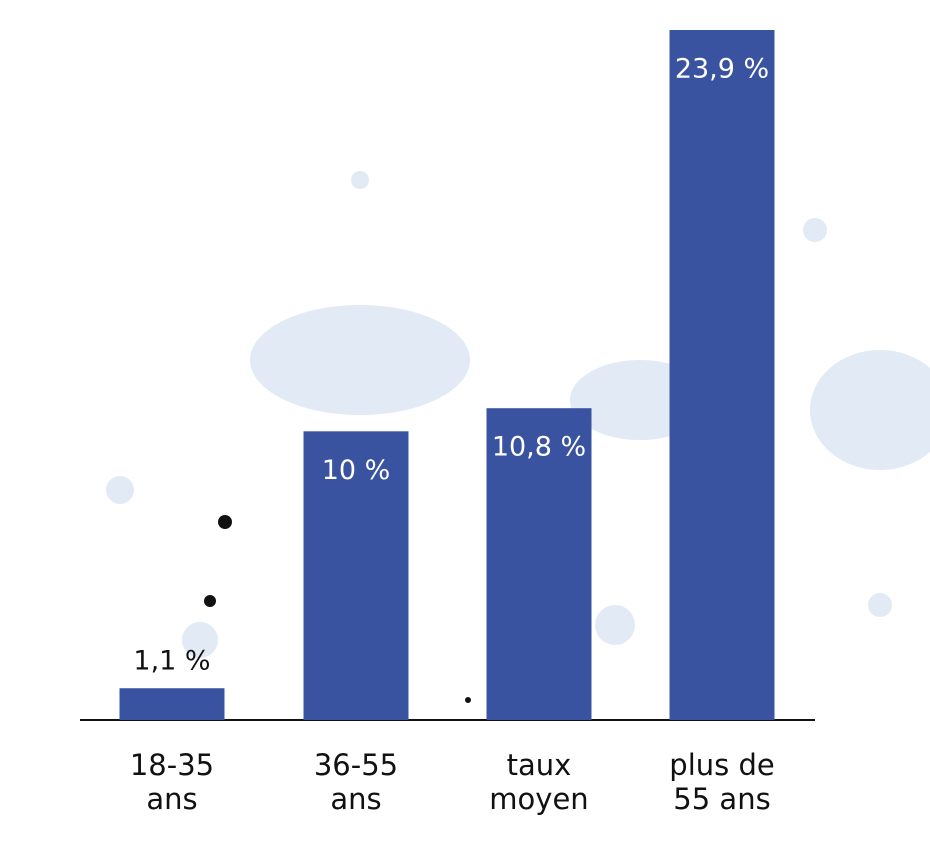  Describe the element at coordinates (539, 782) in the screenshot. I see `x-tick-label: taux moyen` at that location.